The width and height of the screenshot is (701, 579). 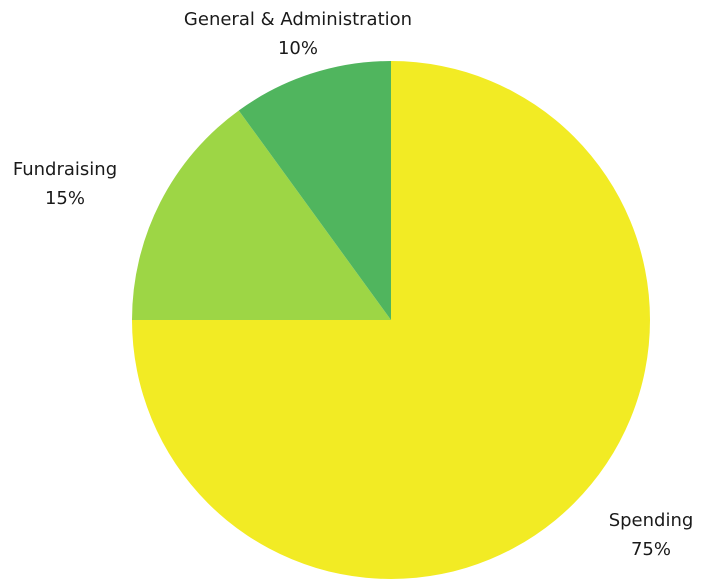 I want to click on slice-label-general-administration-name: General & Administration, so click(x=298, y=19).